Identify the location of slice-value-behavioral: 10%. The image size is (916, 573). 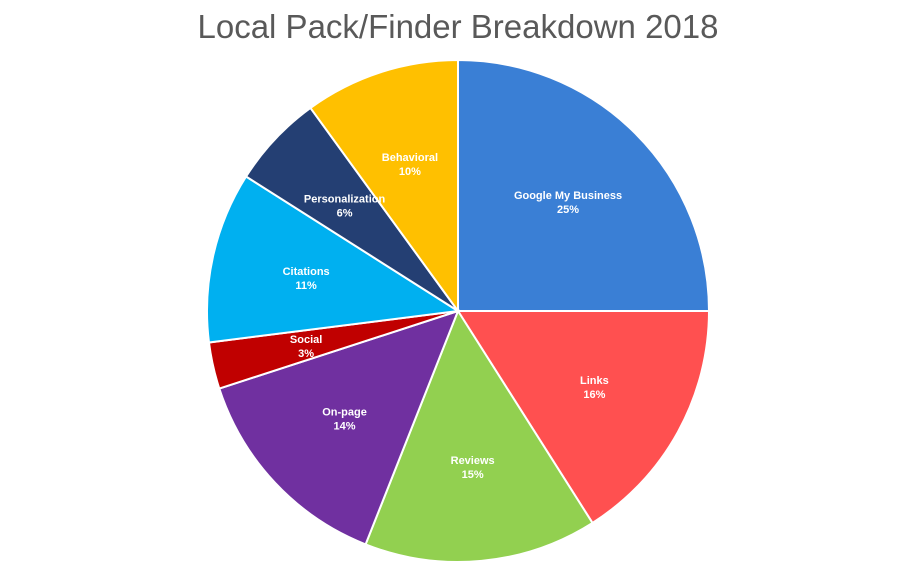
(410, 172).